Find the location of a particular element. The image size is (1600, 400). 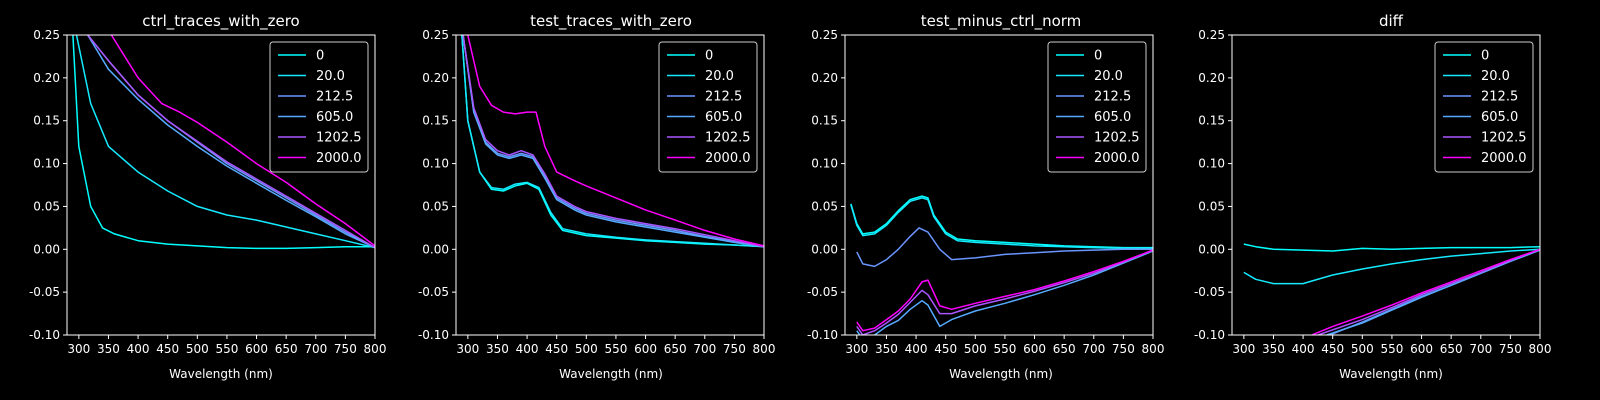

subplot-test-minus-ctrl-norm: test_minus_ctrl_norm Wavelength (nm) is located at coordinates (1001, 196).